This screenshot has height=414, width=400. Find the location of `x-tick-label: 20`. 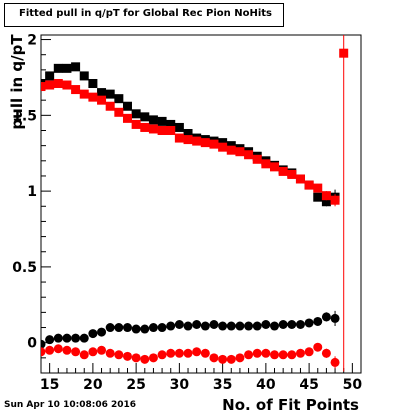

x-tick-label: 20 is located at coordinates (93, 385).